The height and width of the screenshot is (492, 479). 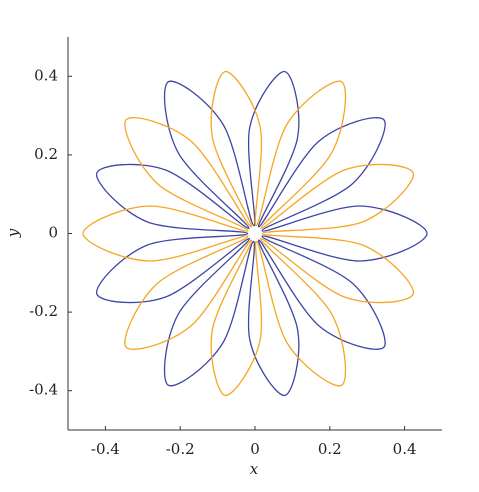 I want to click on y-tick-label: 0.4, so click(x=46, y=75).